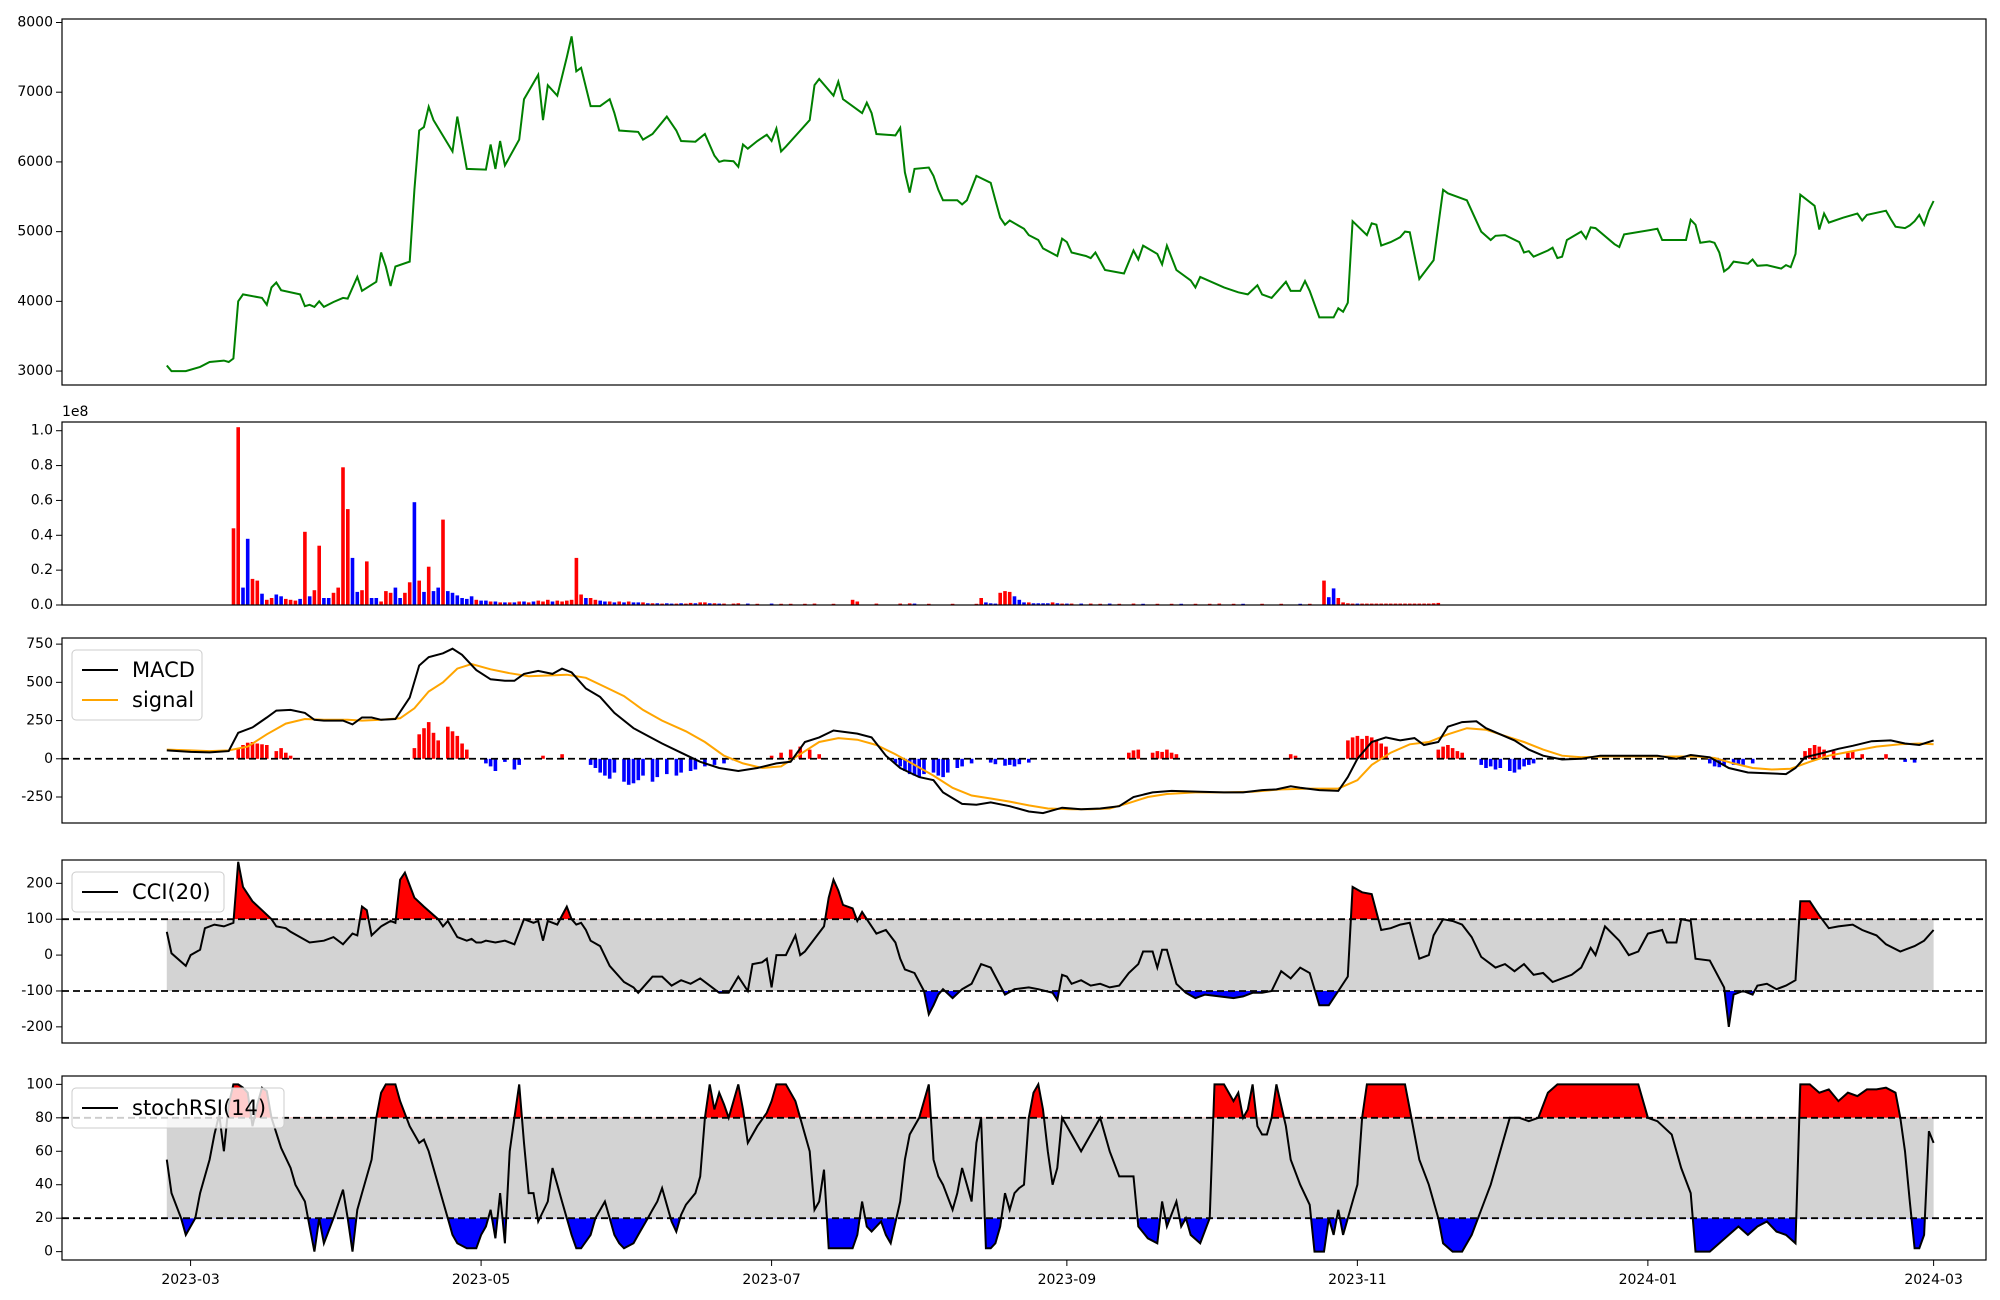 The width and height of the screenshot is (2000, 1300). I want to click on volume-axes-frame, so click(1024, 513).